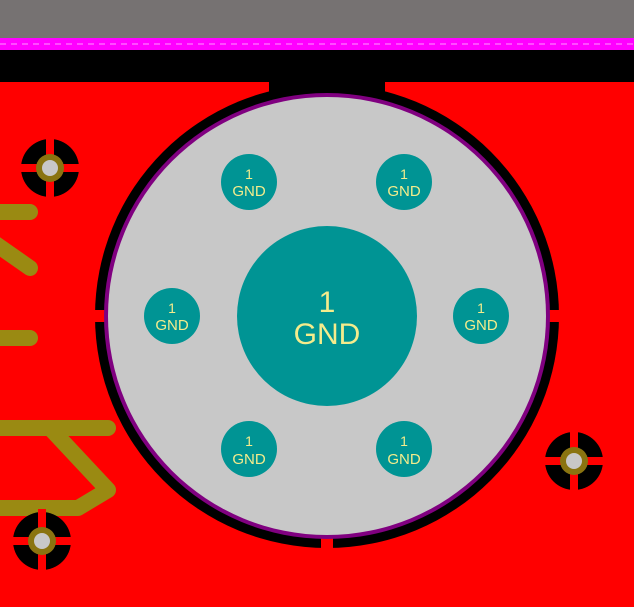 This screenshot has height=607, width=634. I want to click on traces, so click(58, 360).